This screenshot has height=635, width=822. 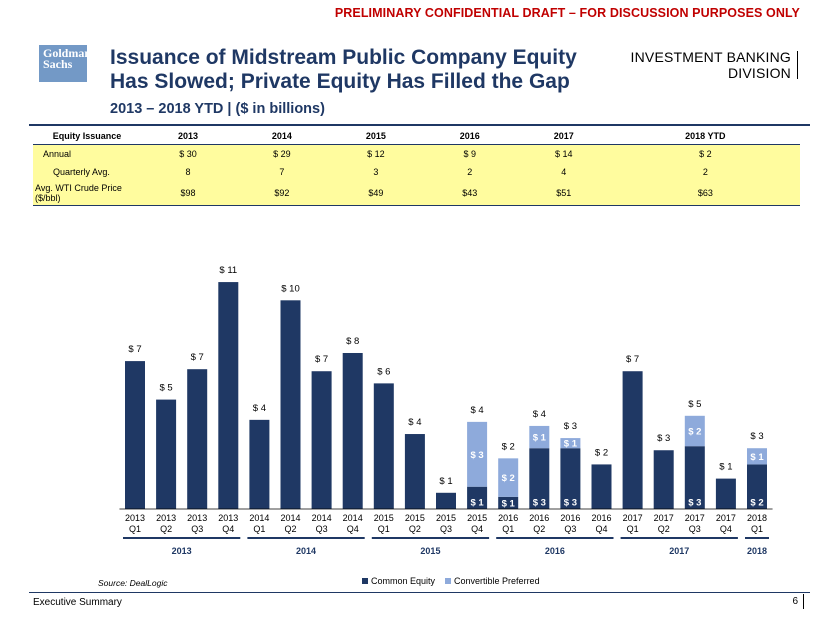 I want to click on table-cell: $ 2, so click(x=705, y=153).